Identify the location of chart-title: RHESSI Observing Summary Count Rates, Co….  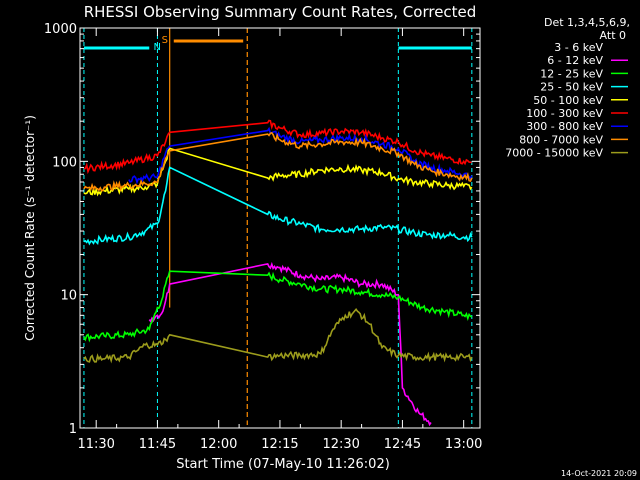
(280, 12).